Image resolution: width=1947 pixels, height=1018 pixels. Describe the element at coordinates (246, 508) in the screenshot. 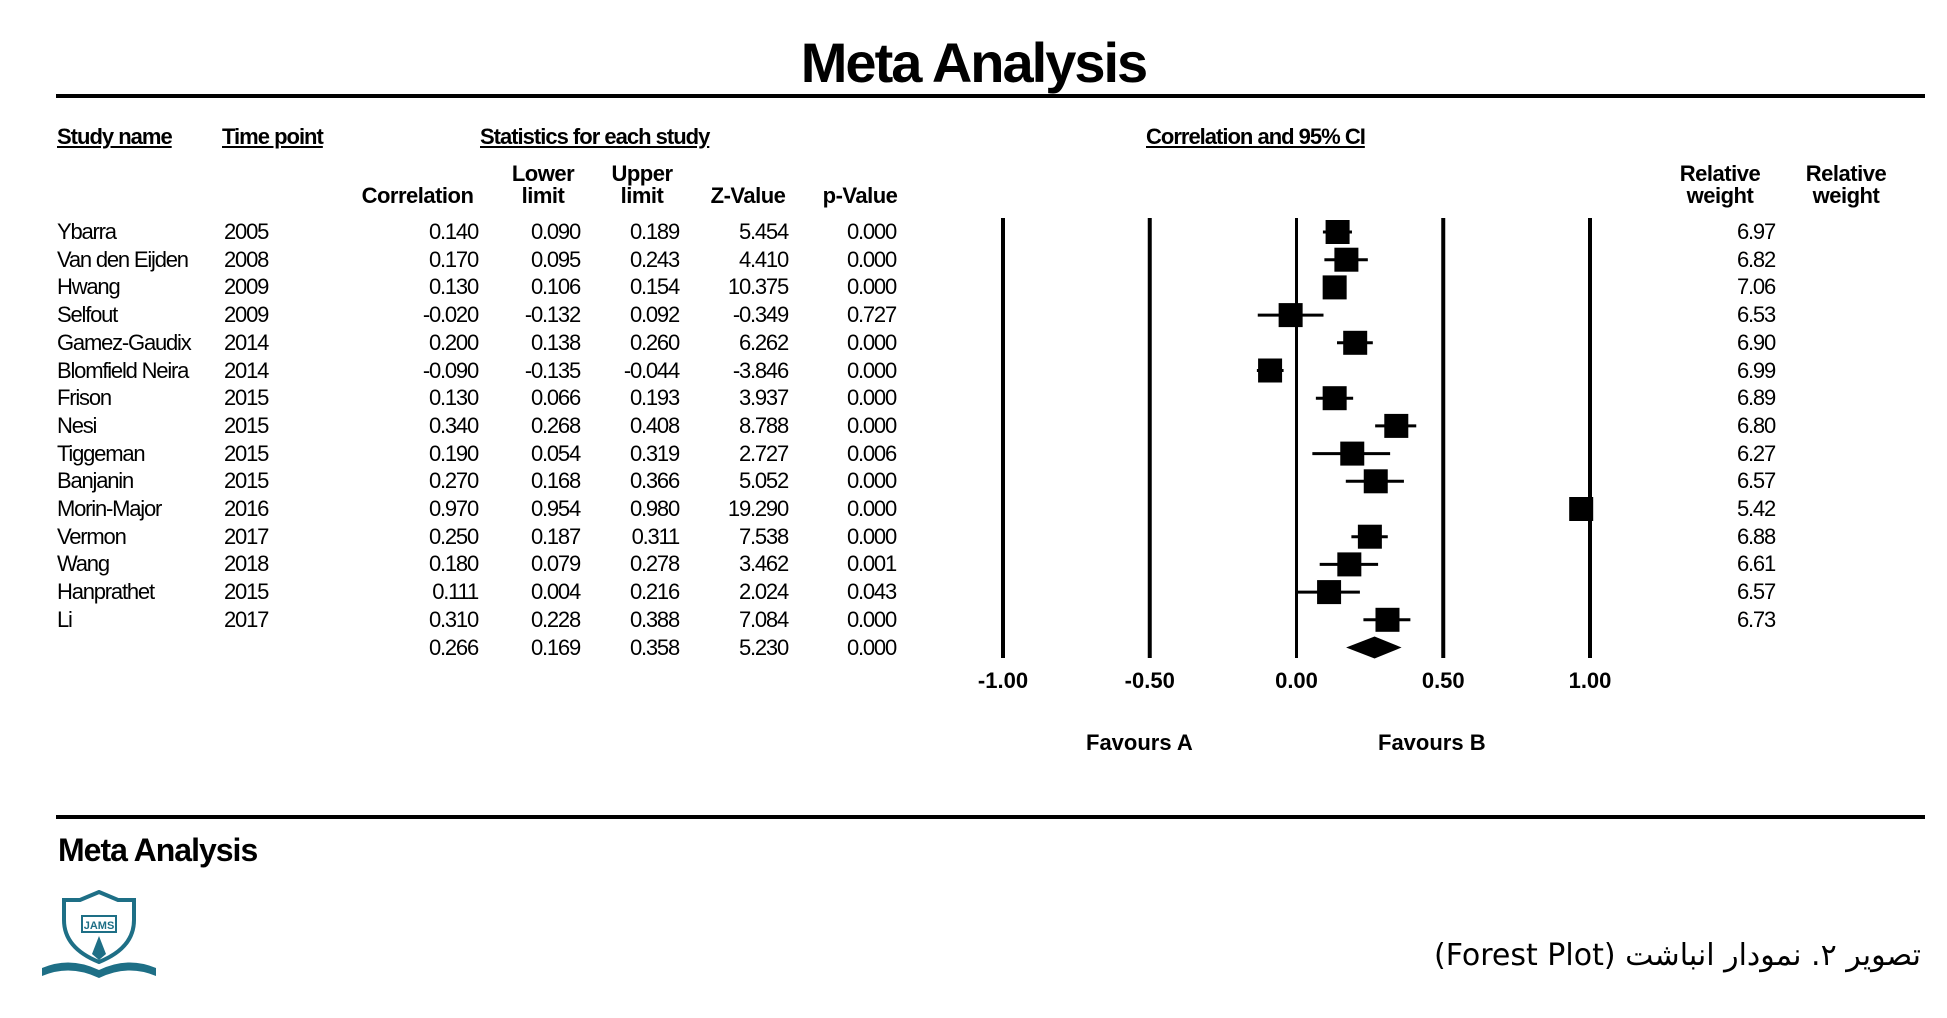

I see `study-year: 2016` at that location.